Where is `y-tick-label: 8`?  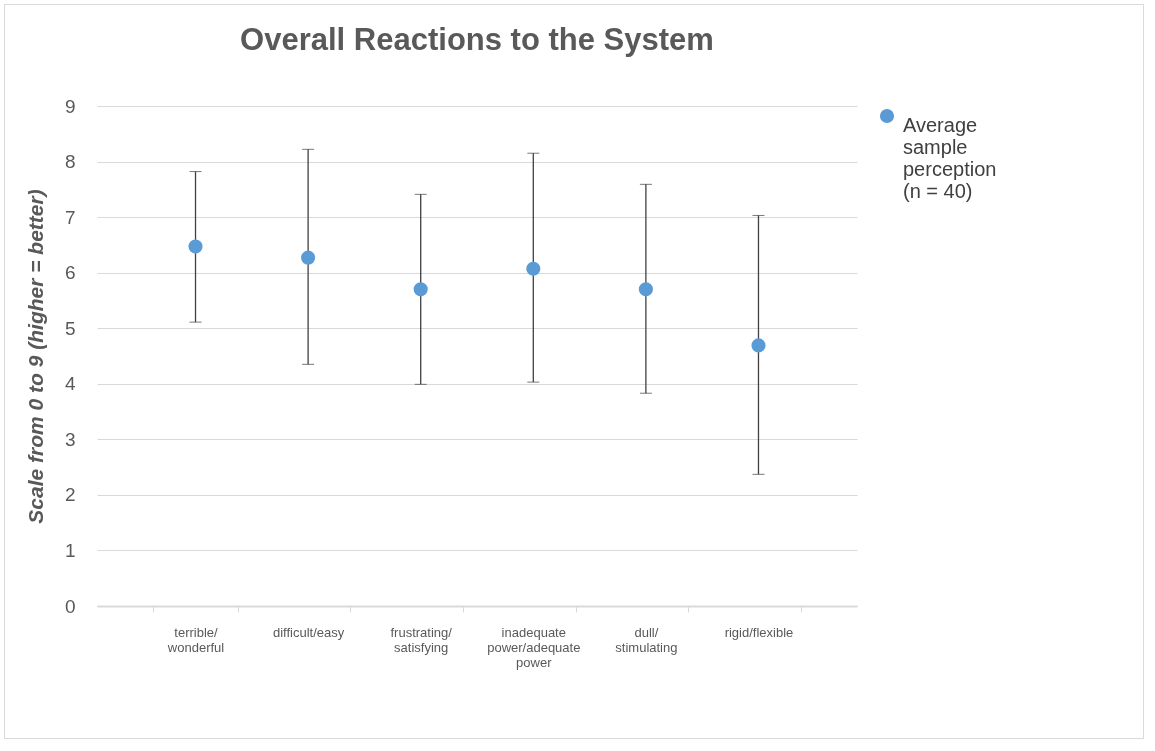 y-tick-label: 8 is located at coordinates (70, 162).